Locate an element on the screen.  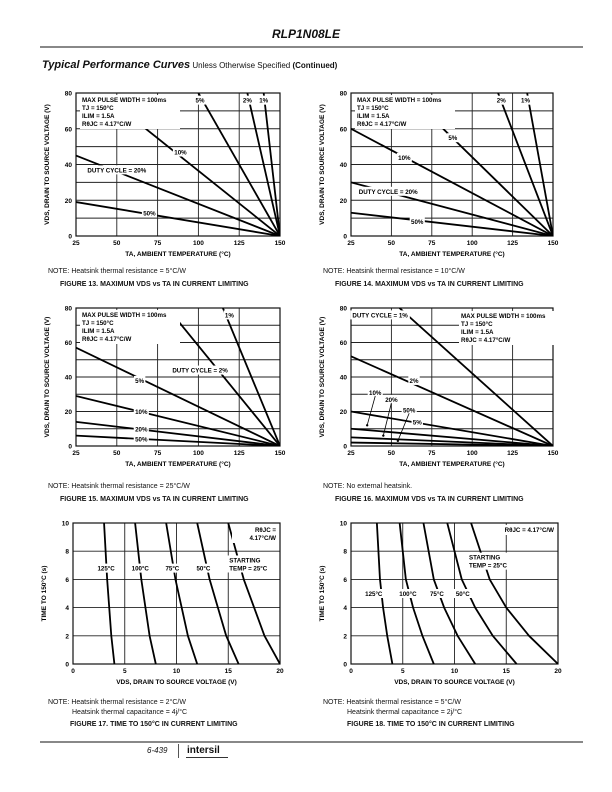
starting-temp-label: TEMP = 25°C is located at coordinates (488, 566).